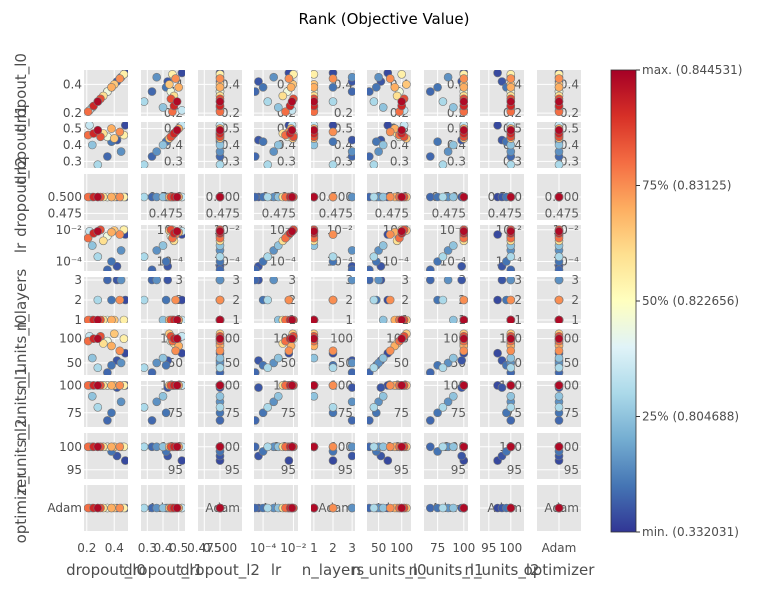  What do you see at coordinates (336, 213) in the screenshot?
I see `y-tick-label: 0.475` at bounding box center [336, 213].